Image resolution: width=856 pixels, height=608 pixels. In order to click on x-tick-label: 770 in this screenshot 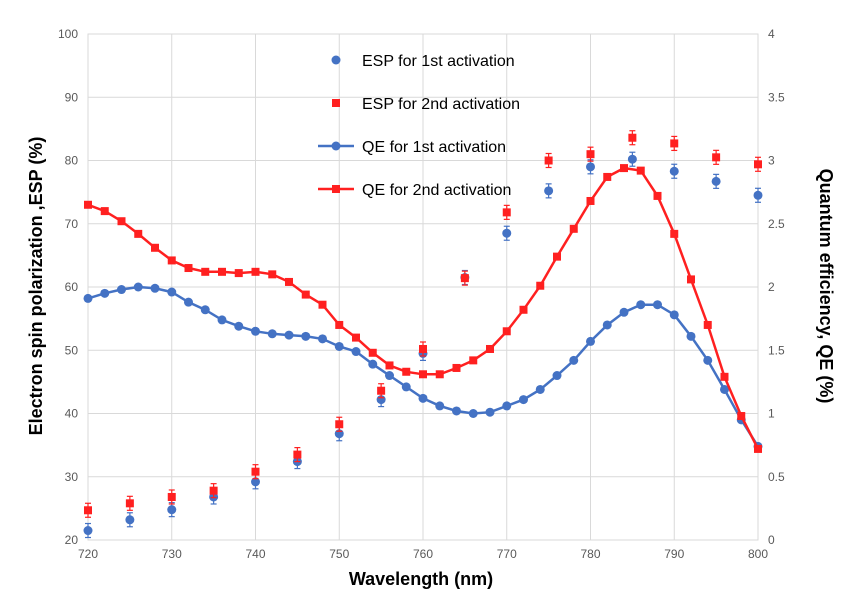, I will do `click(507, 554)`.